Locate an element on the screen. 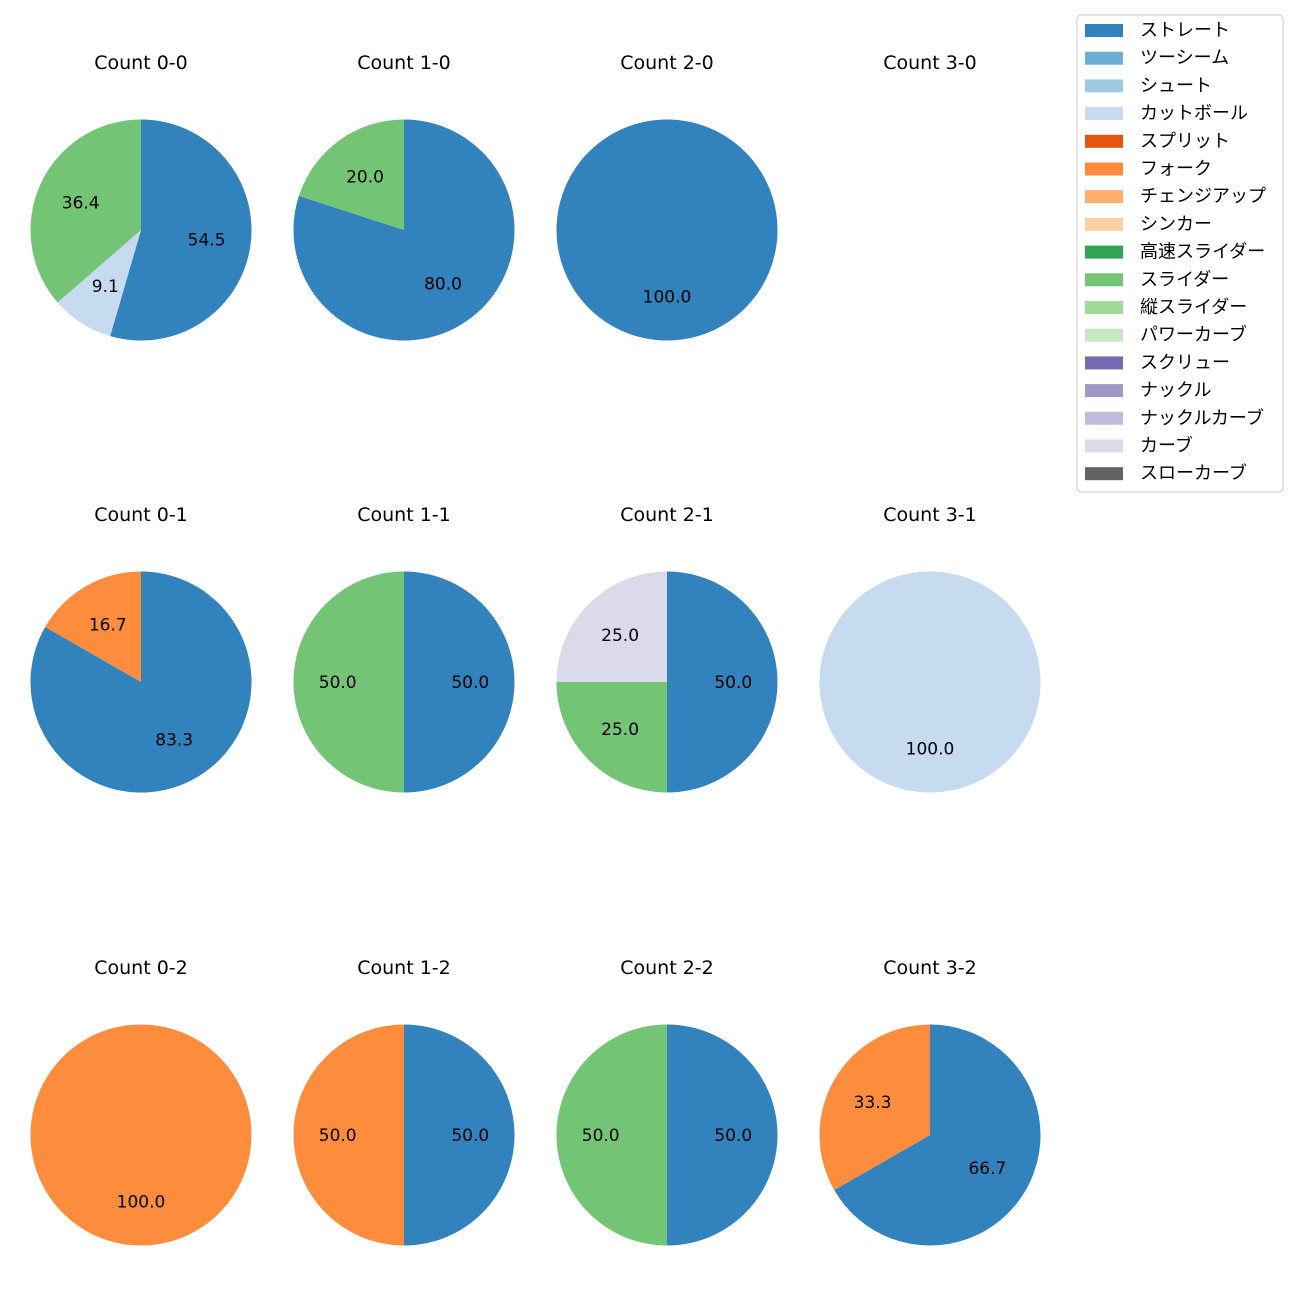 The image size is (1300, 1300). count-0-0-pie: Count 0-0 54.5 9.1 36.4 is located at coordinates (141, 196).